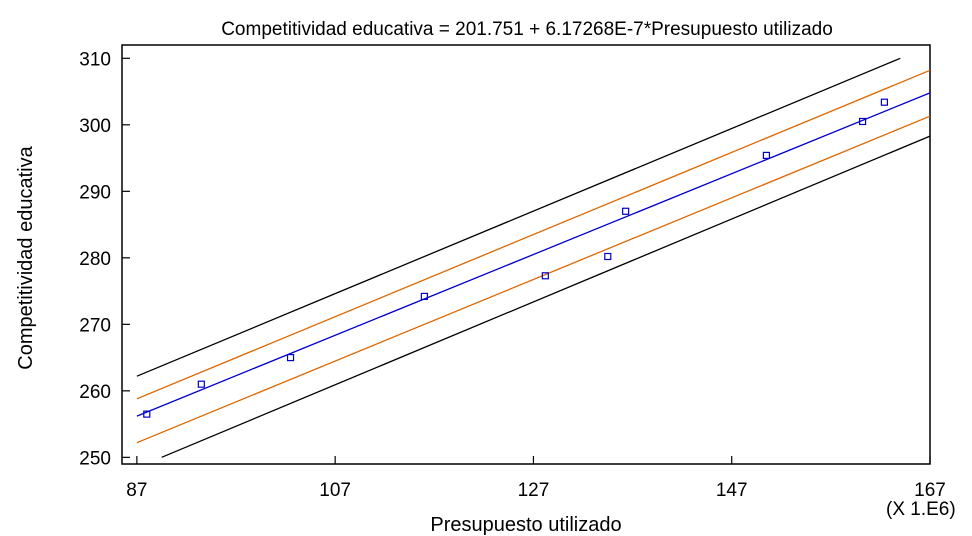  Describe the element at coordinates (525, 525) in the screenshot. I see `x-axis-title: Presupuesto utilizado` at that location.